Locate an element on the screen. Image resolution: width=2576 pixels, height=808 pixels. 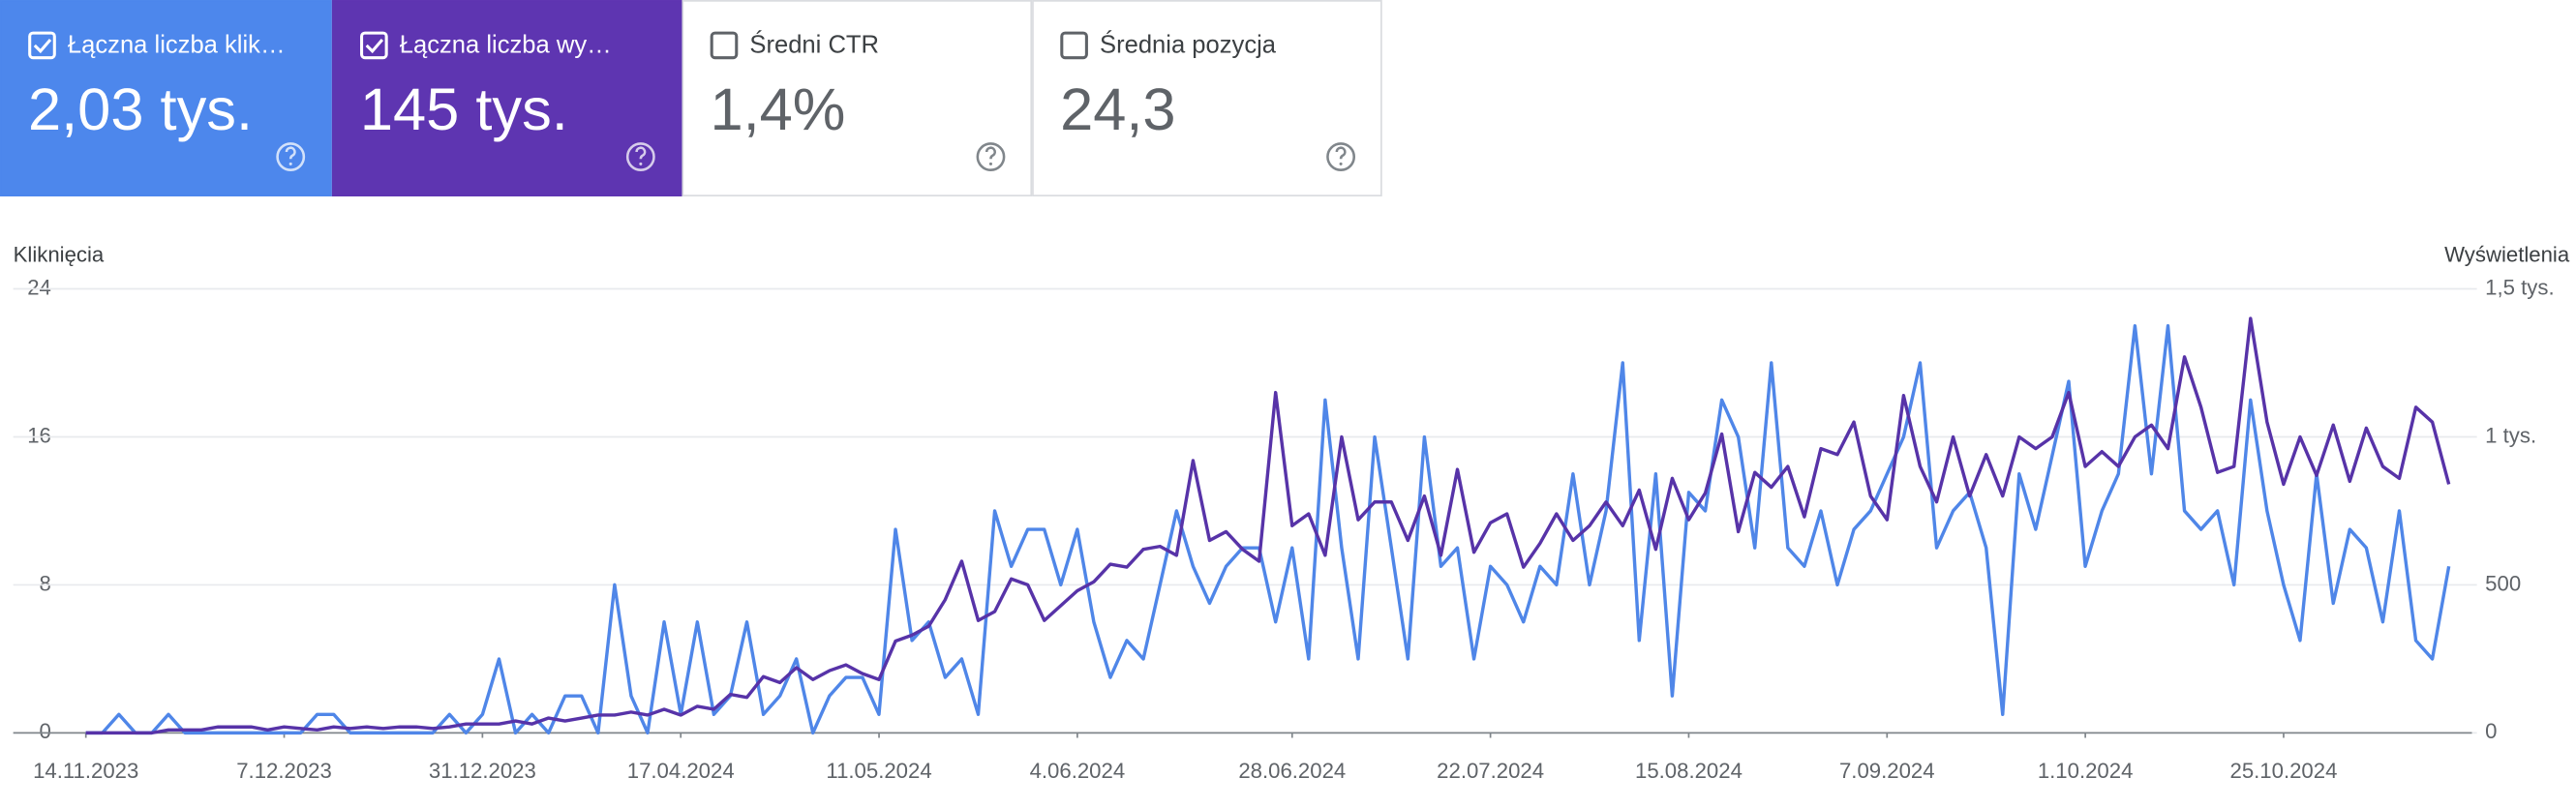
x-tick-label: 15.08.2024 is located at coordinates (1689, 771).